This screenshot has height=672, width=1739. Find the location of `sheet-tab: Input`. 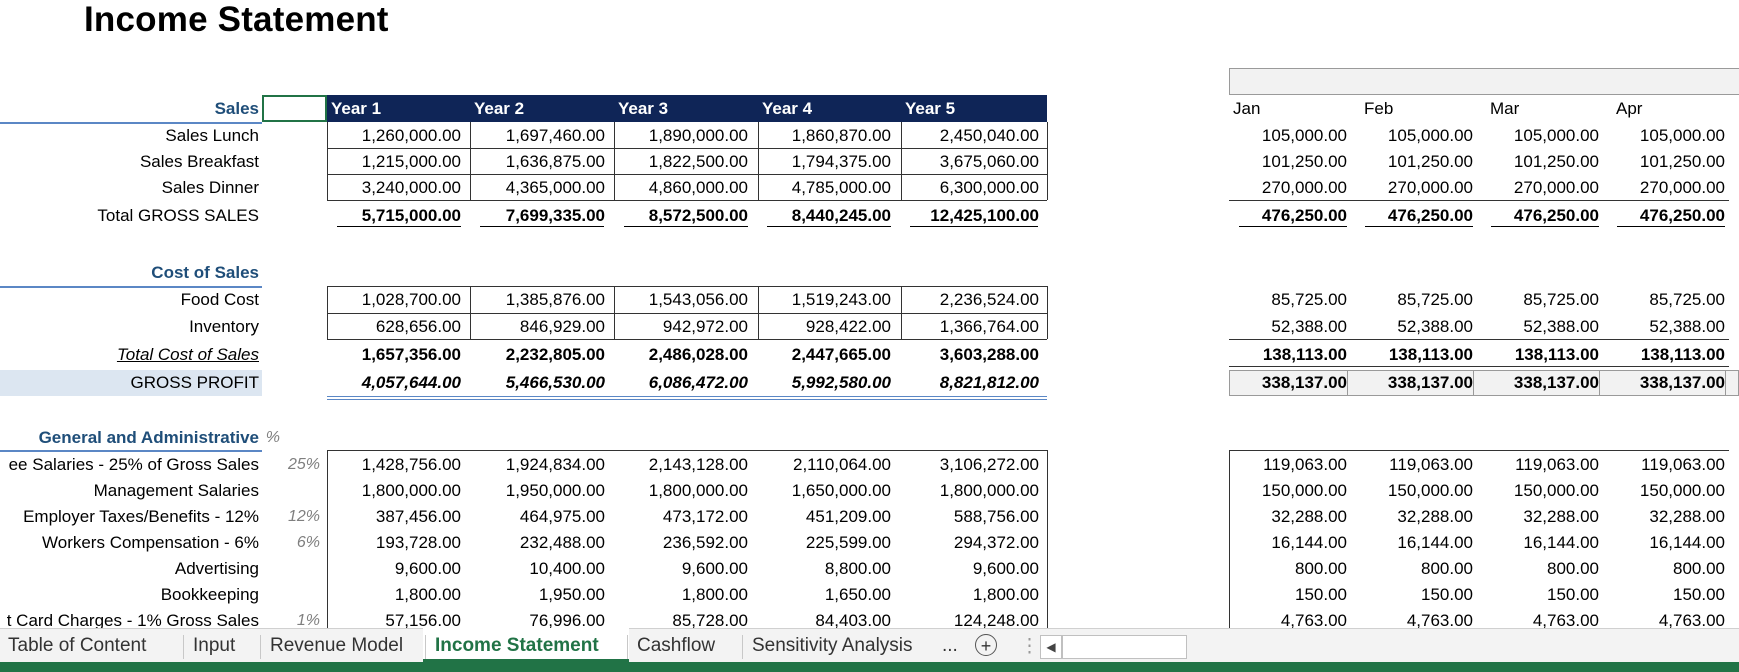

sheet-tab: Input is located at coordinates (214, 645).